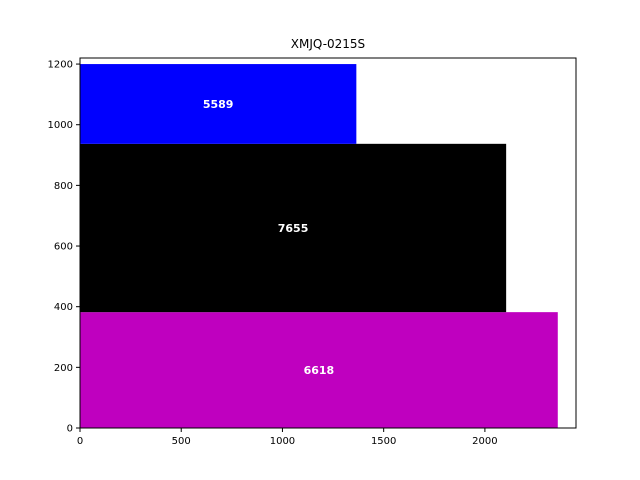 This screenshot has height=480, width=640. I want to click on bar-label-1: 7655, so click(293, 228).